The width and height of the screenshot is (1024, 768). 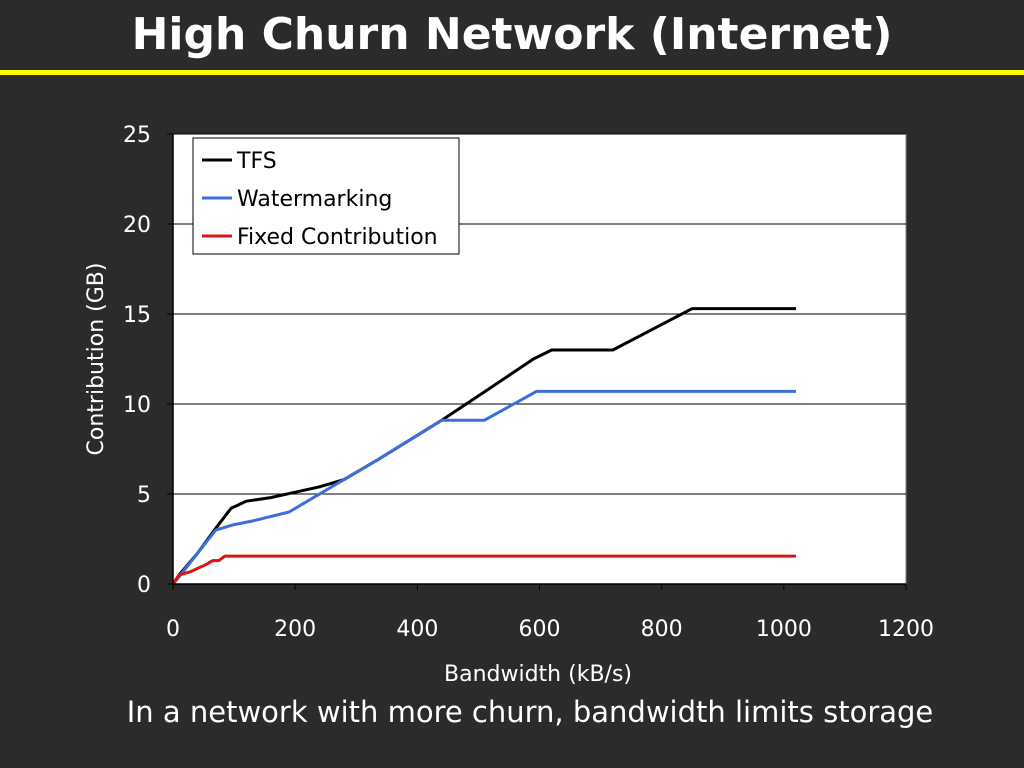 What do you see at coordinates (144, 495) in the screenshot?
I see `y-tick-label: 5` at bounding box center [144, 495].